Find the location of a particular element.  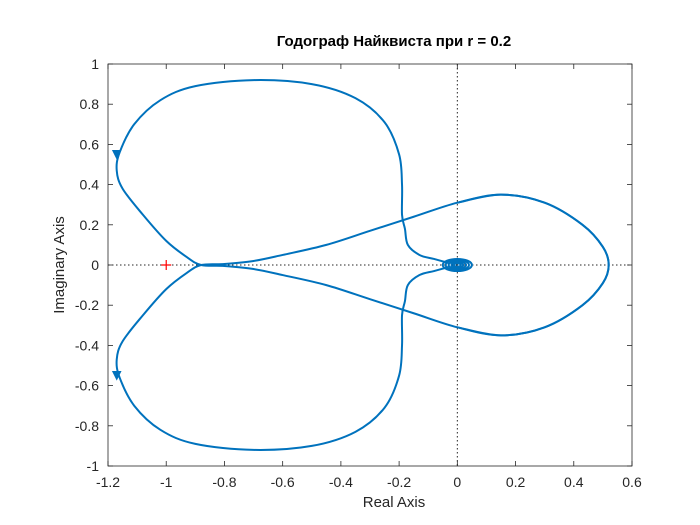

y-tick-label: -0.6 is located at coordinates (87, 386).